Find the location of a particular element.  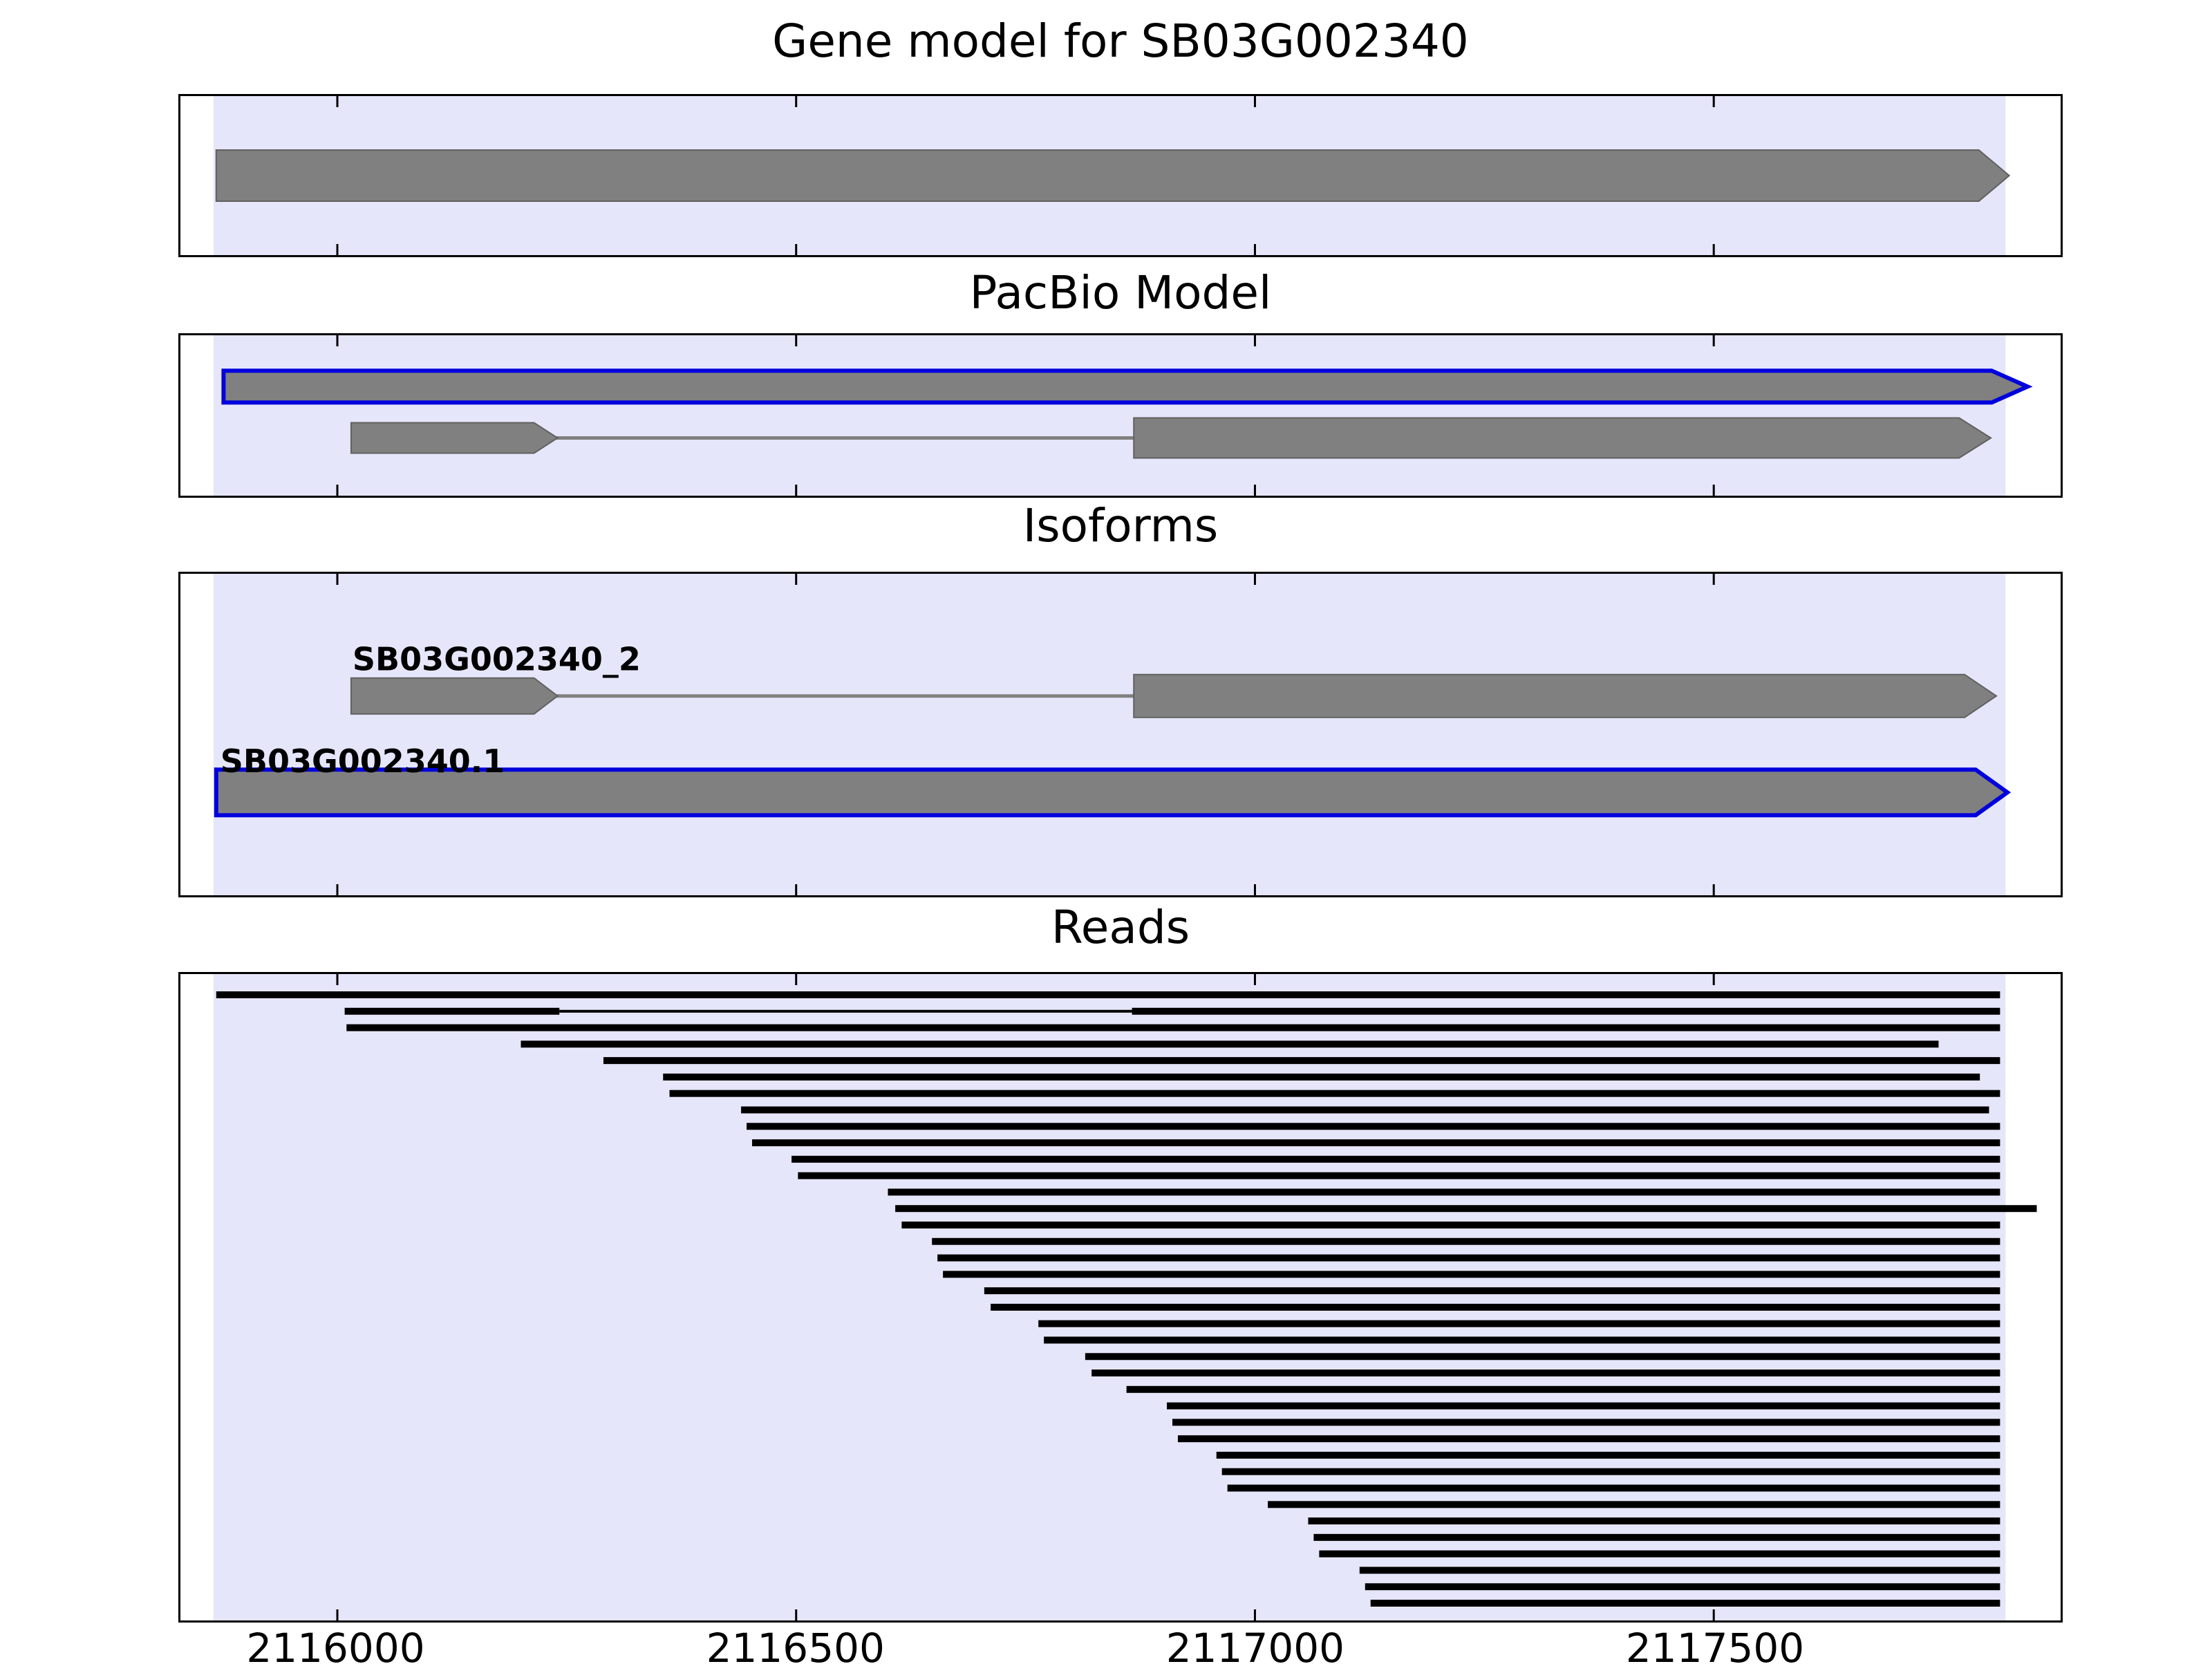

gene-model-track is located at coordinates (1112, 175).